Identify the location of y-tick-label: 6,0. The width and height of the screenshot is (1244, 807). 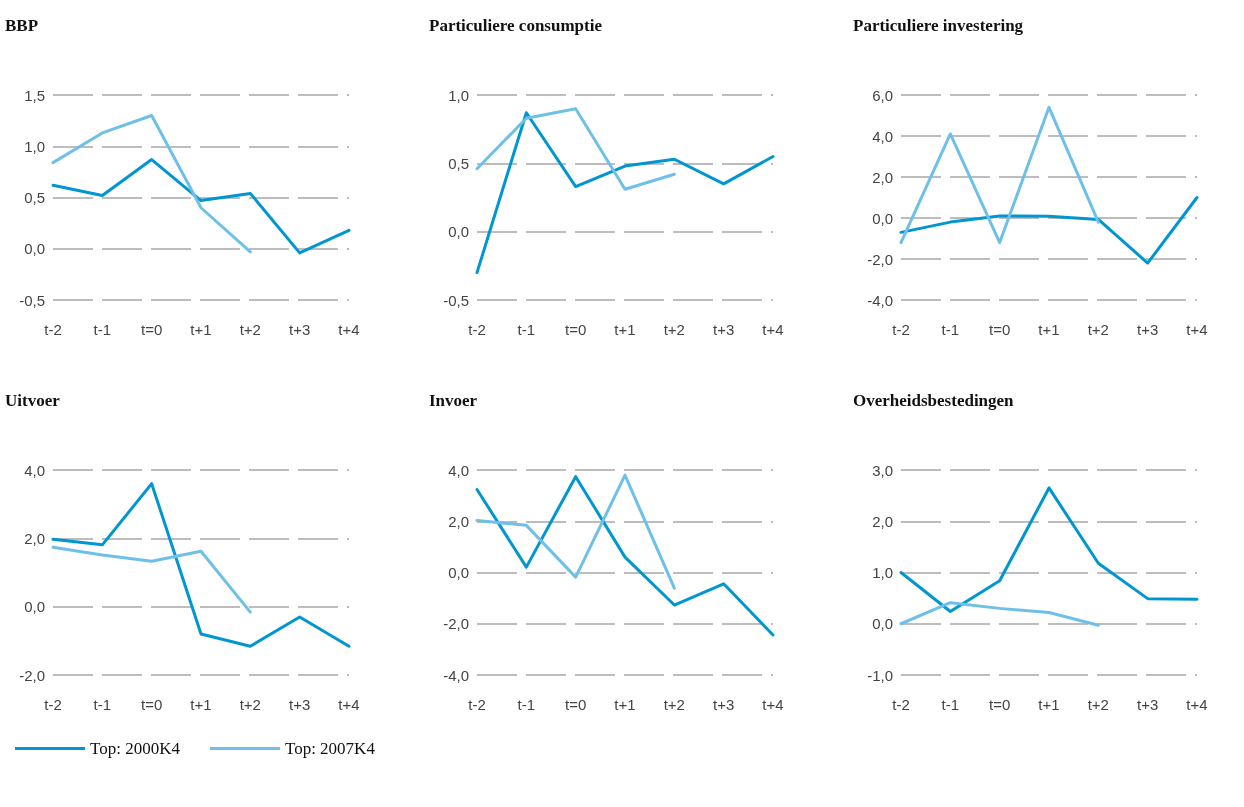
(882, 95).